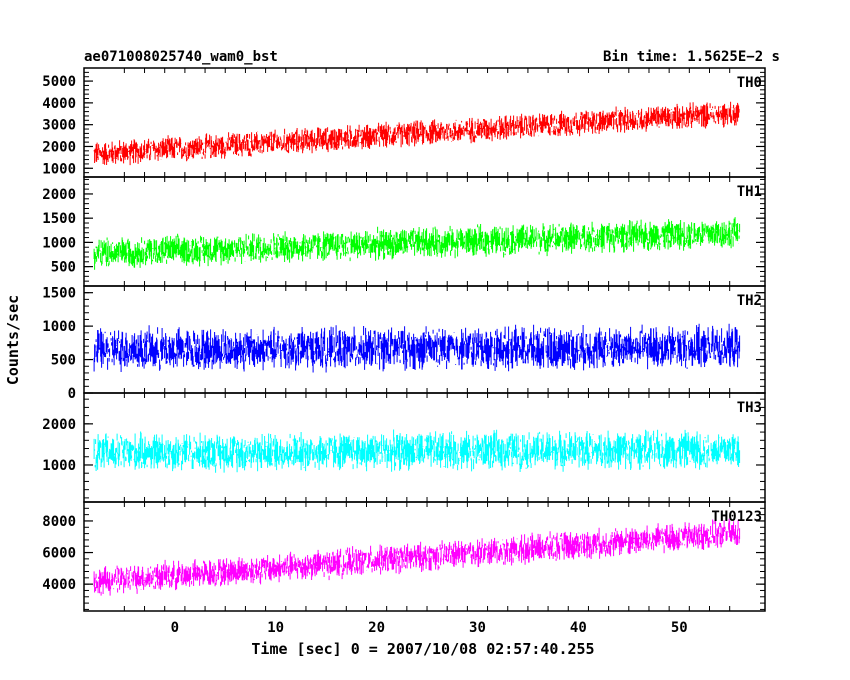 The width and height of the screenshot is (850, 680). What do you see at coordinates (417, 557) in the screenshot?
I see `series-th0123-curve` at bounding box center [417, 557].